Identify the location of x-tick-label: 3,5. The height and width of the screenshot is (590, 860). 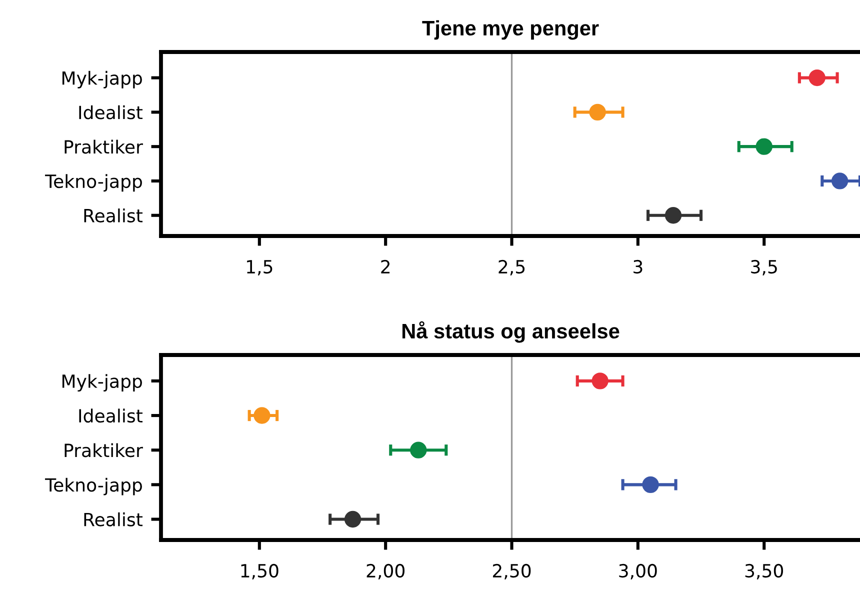
(764, 268).